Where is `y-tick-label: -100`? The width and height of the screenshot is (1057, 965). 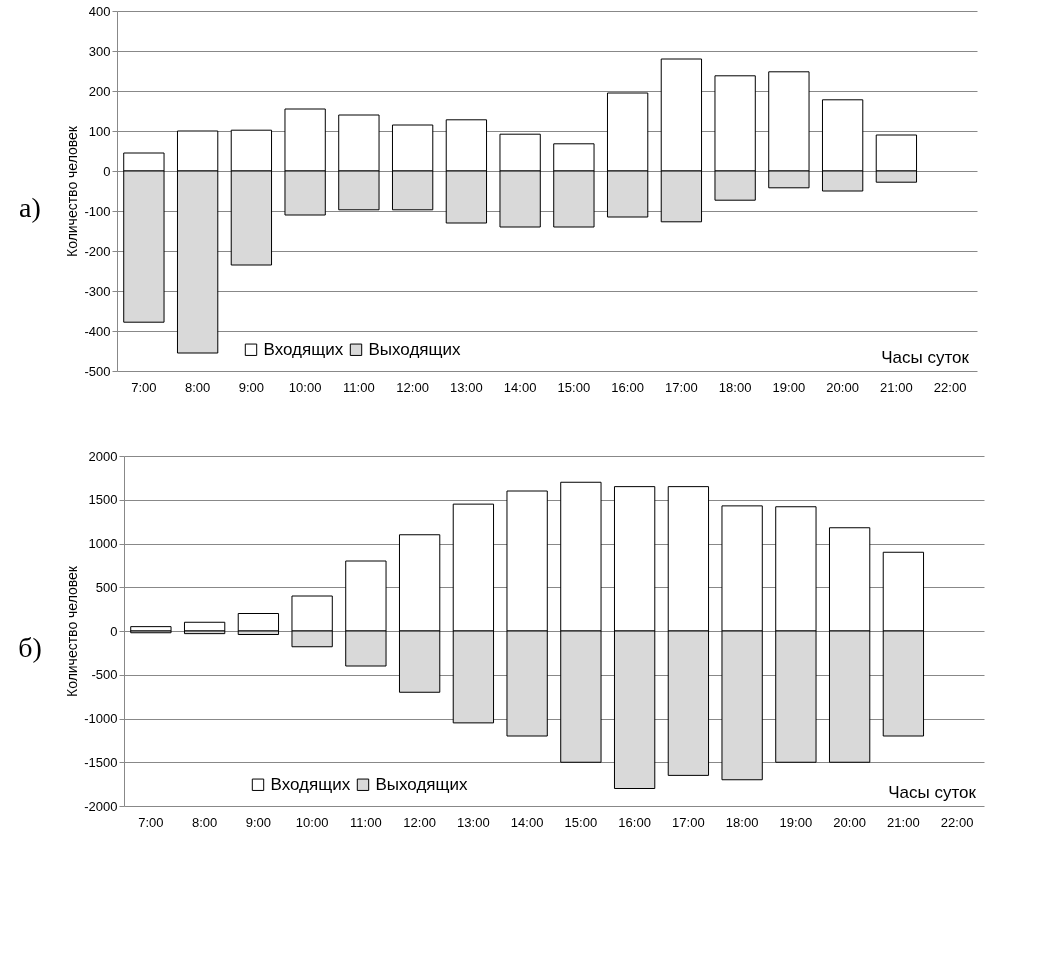 y-tick-label: -100 is located at coordinates (97, 211).